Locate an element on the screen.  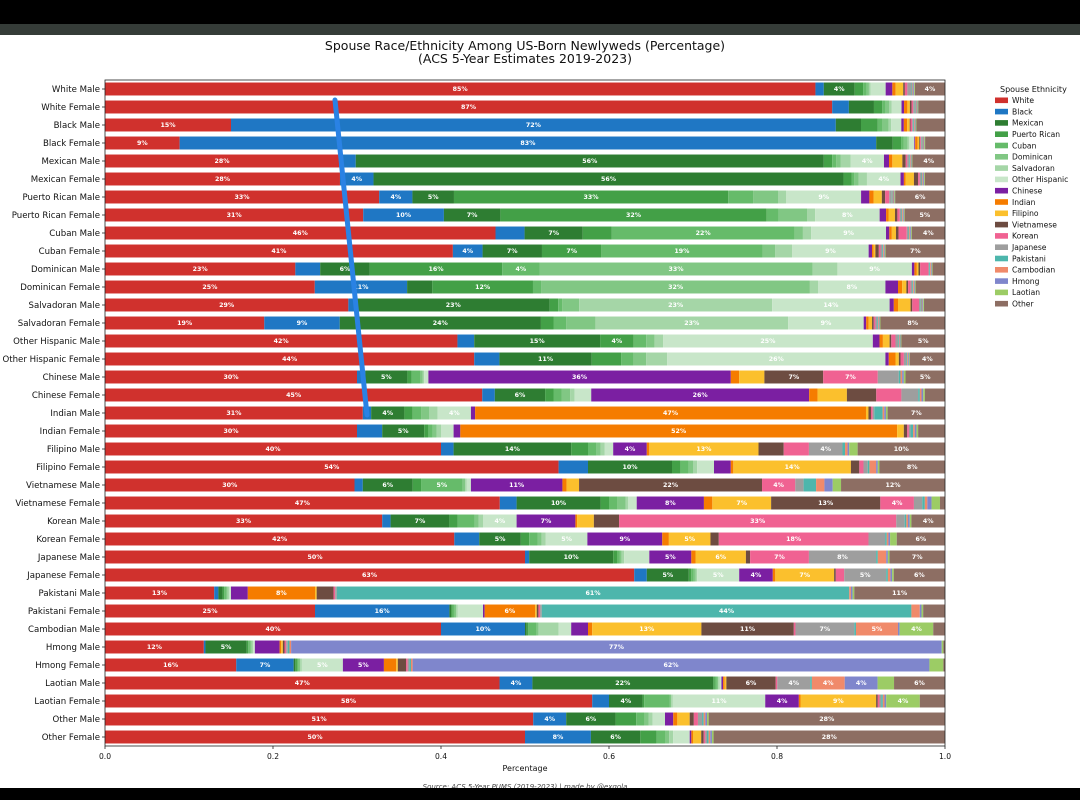
legend-swatch-laotian is located at coordinates (1001, 292).